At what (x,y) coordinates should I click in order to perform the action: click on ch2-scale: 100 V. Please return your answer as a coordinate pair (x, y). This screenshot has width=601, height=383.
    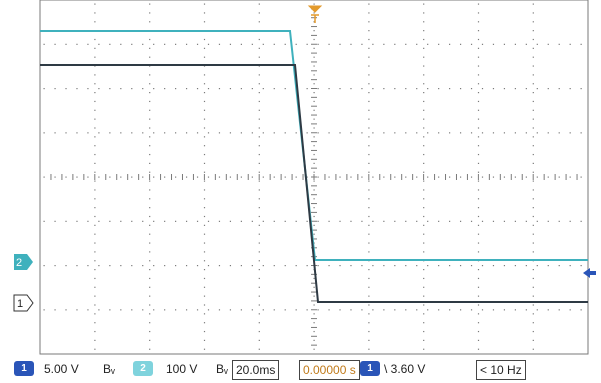
    Looking at the image, I should click on (182, 369).